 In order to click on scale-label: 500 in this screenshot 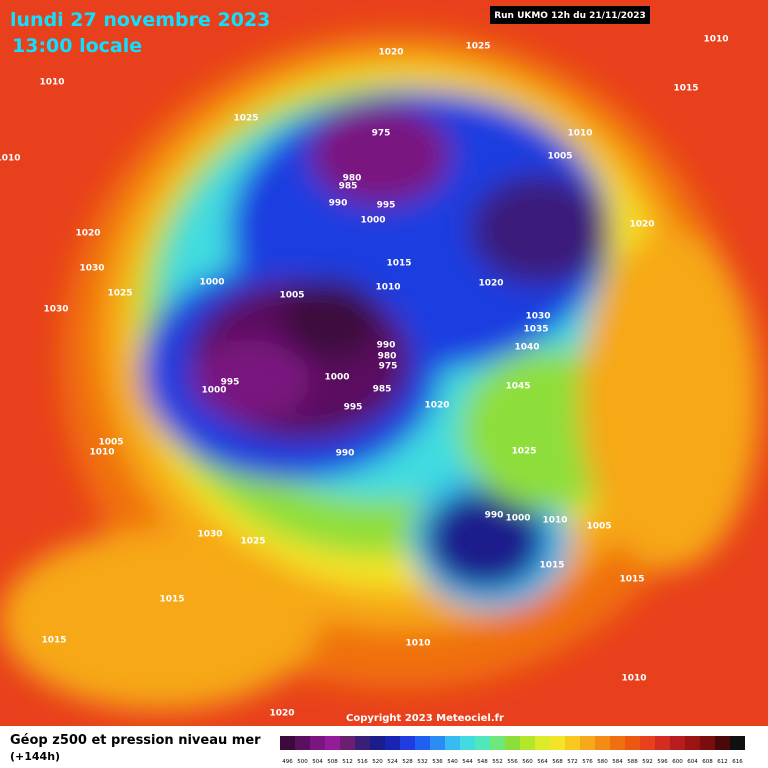, I will do `click(302, 762)`.